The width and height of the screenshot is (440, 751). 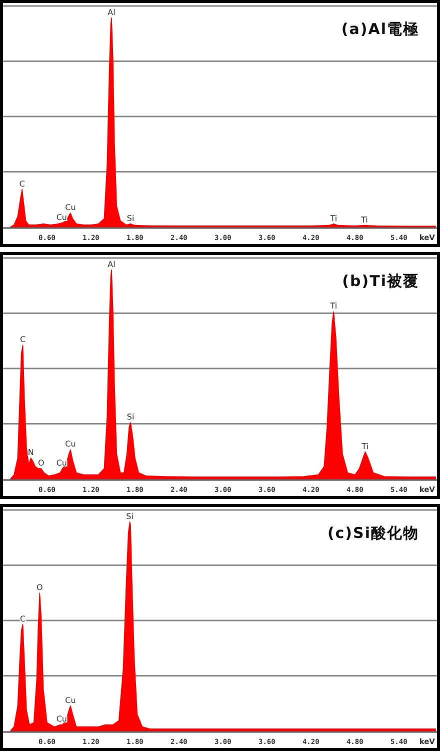 I want to click on chart-title: (b)Ti被覆, so click(x=380, y=281).